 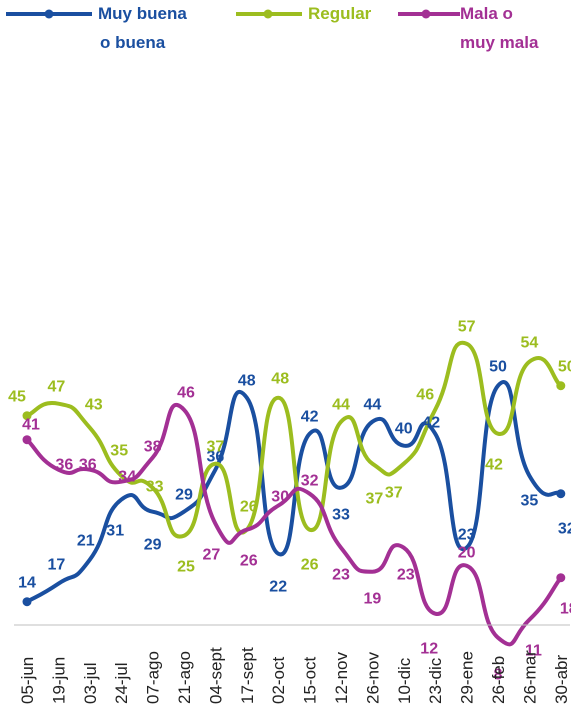 I want to click on x-tick-label-14: 29-ene, so click(x=467, y=677).